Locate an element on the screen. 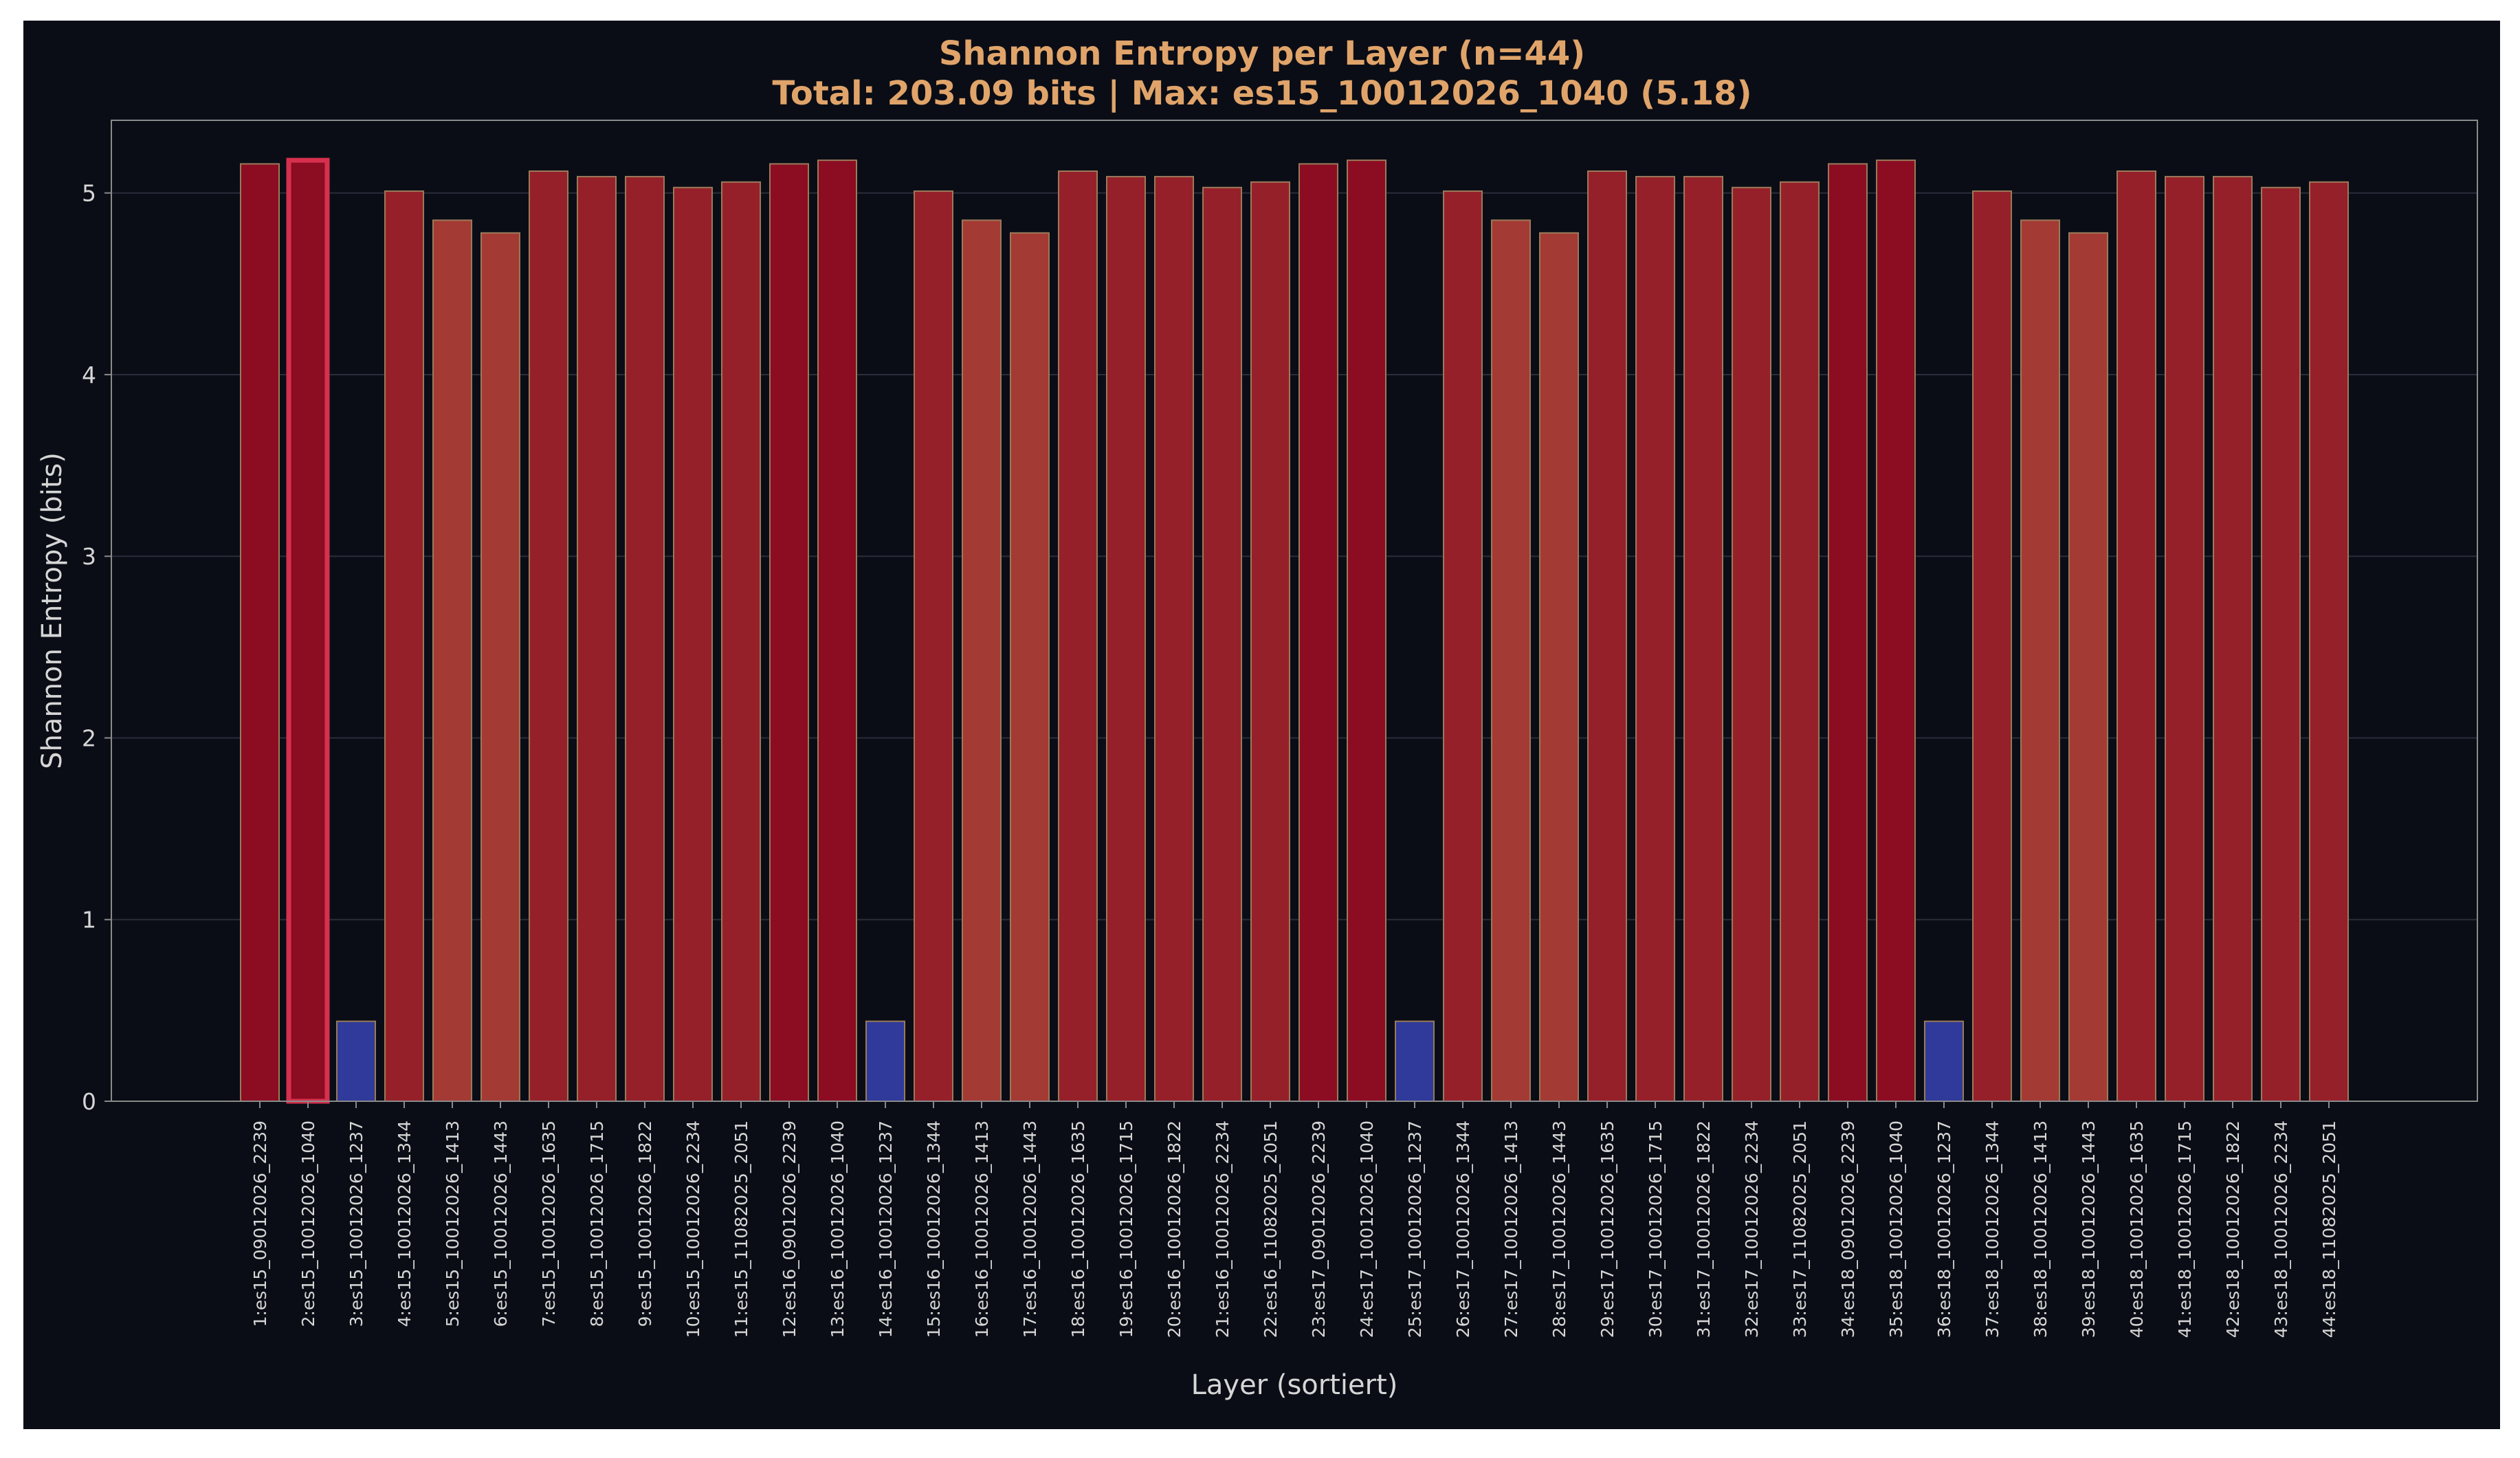 The image size is (2520, 1458). y-tick-label: 4 is located at coordinates (89, 375).